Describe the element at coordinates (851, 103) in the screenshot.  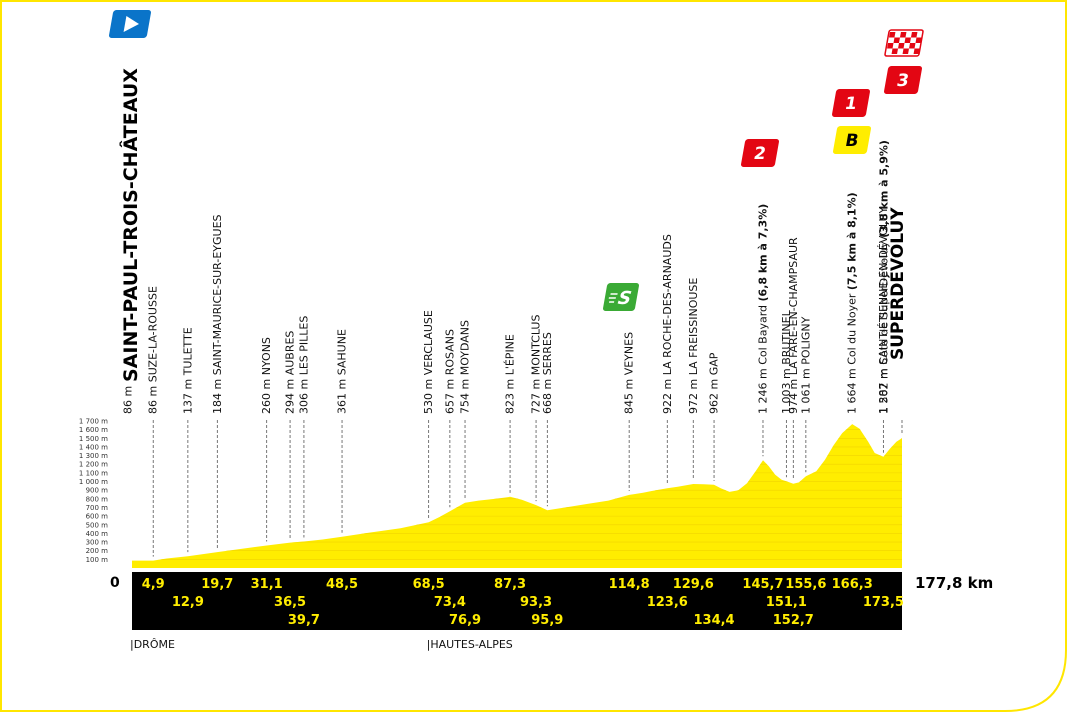
I see `climb-category-icon: 1` at that location.